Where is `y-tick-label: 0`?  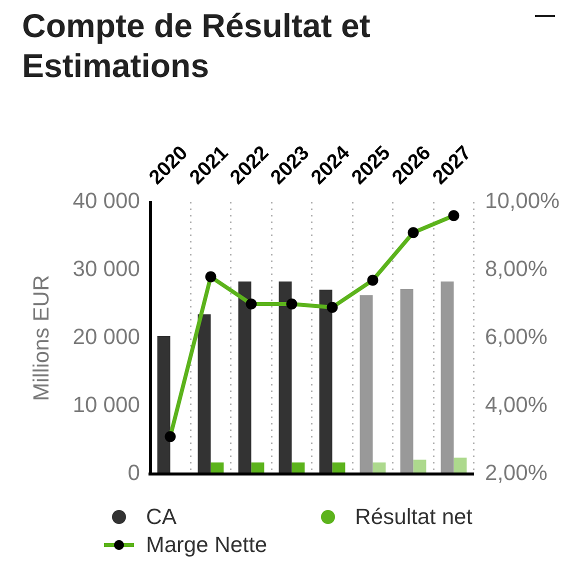 y-tick-label: 0 is located at coordinates (134, 473).